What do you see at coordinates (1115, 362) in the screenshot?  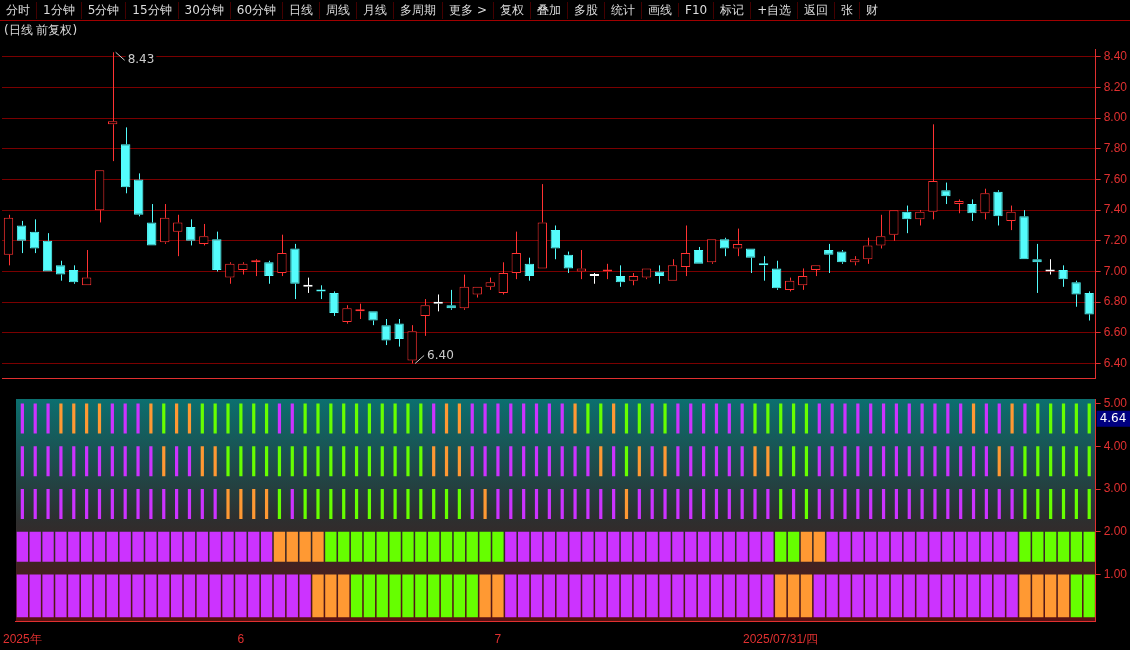 I see `y-tick-label: 6.40` at bounding box center [1115, 362].